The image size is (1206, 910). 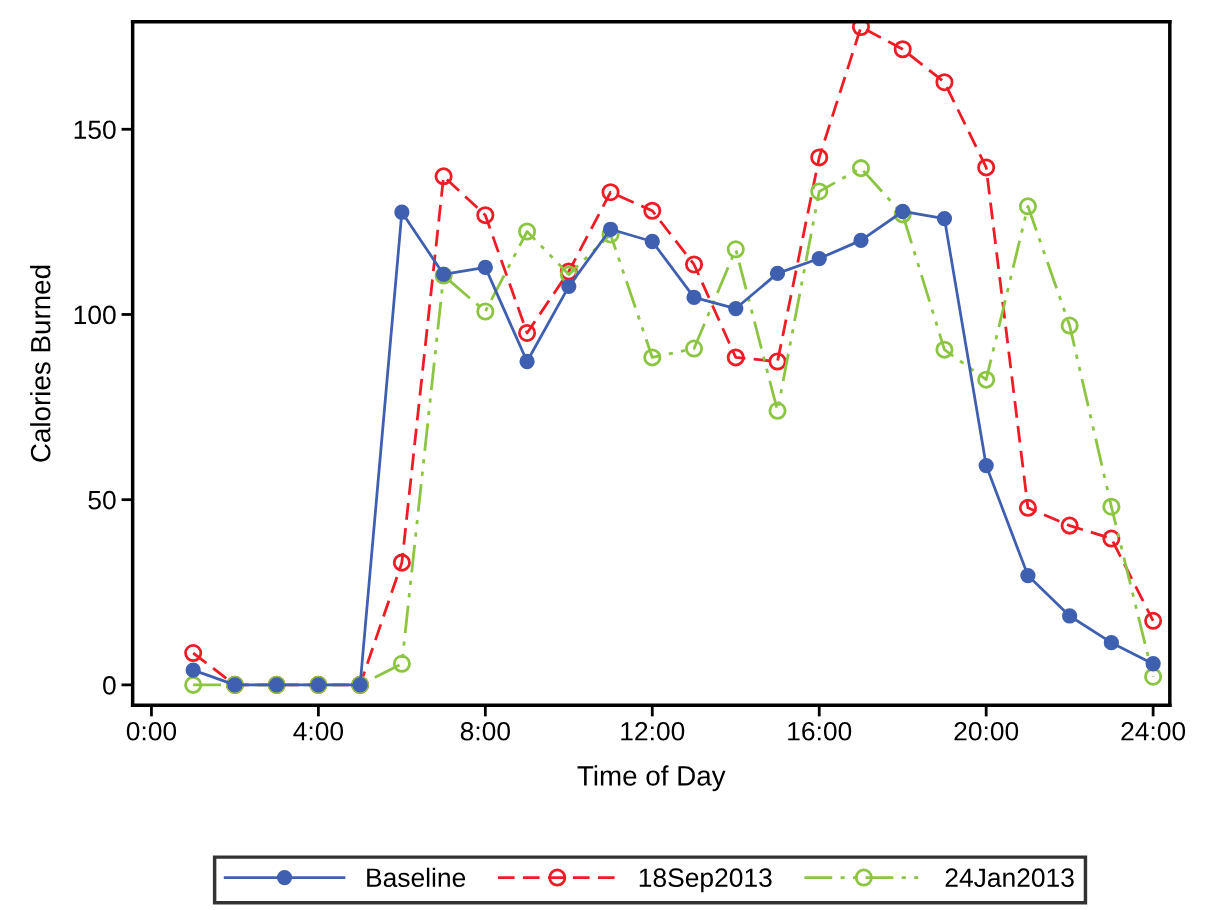 I want to click on x-tick-label: 8:00, so click(x=485, y=731).